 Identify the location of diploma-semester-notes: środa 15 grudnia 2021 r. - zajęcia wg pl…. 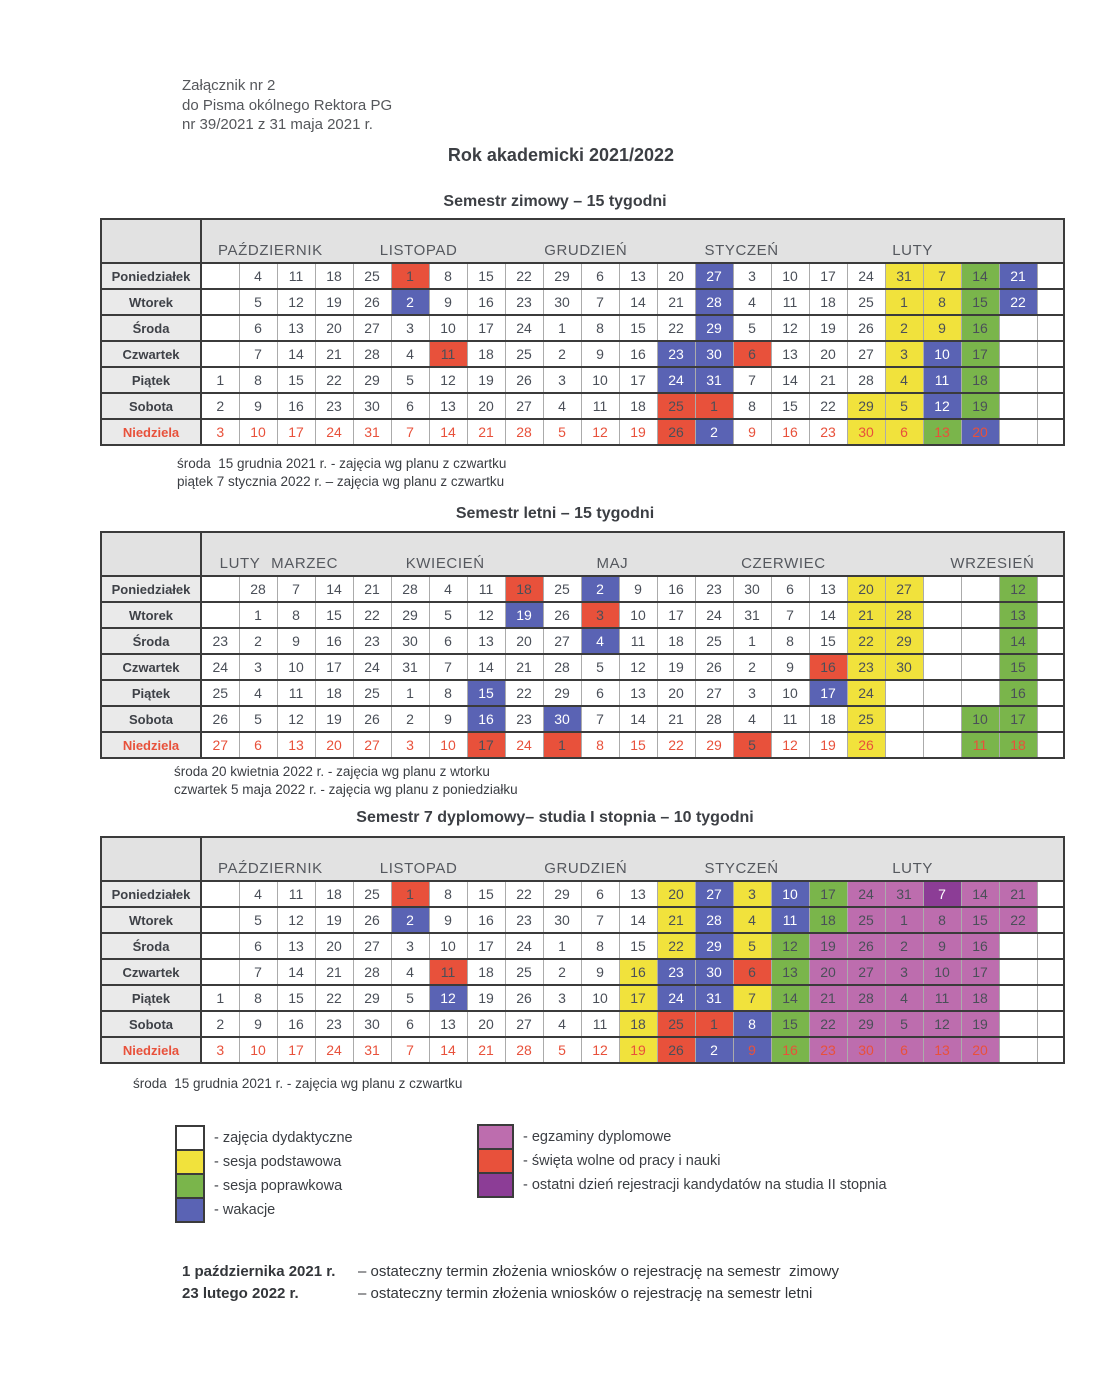
(297, 1084).